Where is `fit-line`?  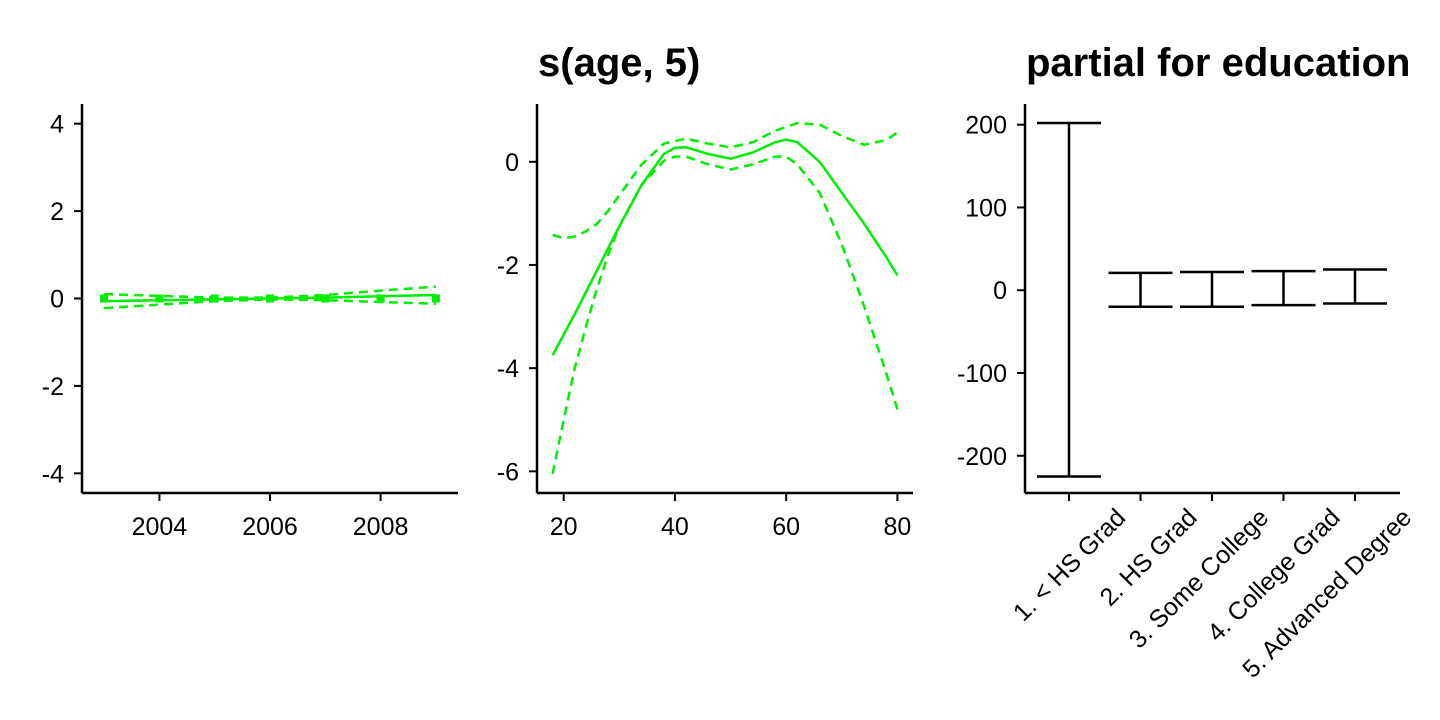
fit-line is located at coordinates (725, 247).